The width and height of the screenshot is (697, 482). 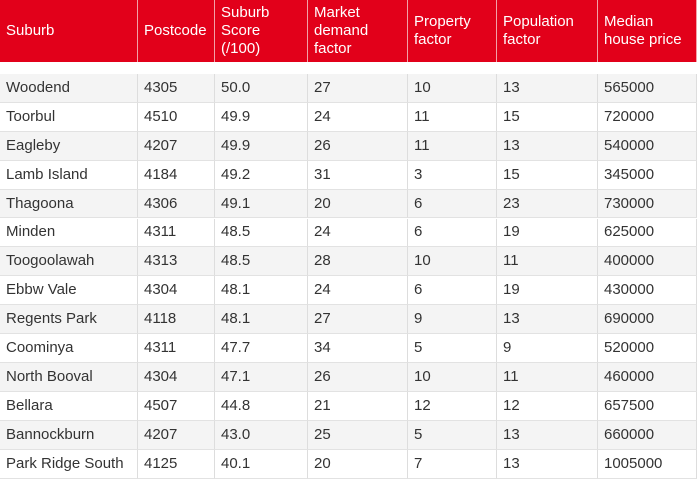 I want to click on header-cell: Suburb, so click(x=69, y=31).